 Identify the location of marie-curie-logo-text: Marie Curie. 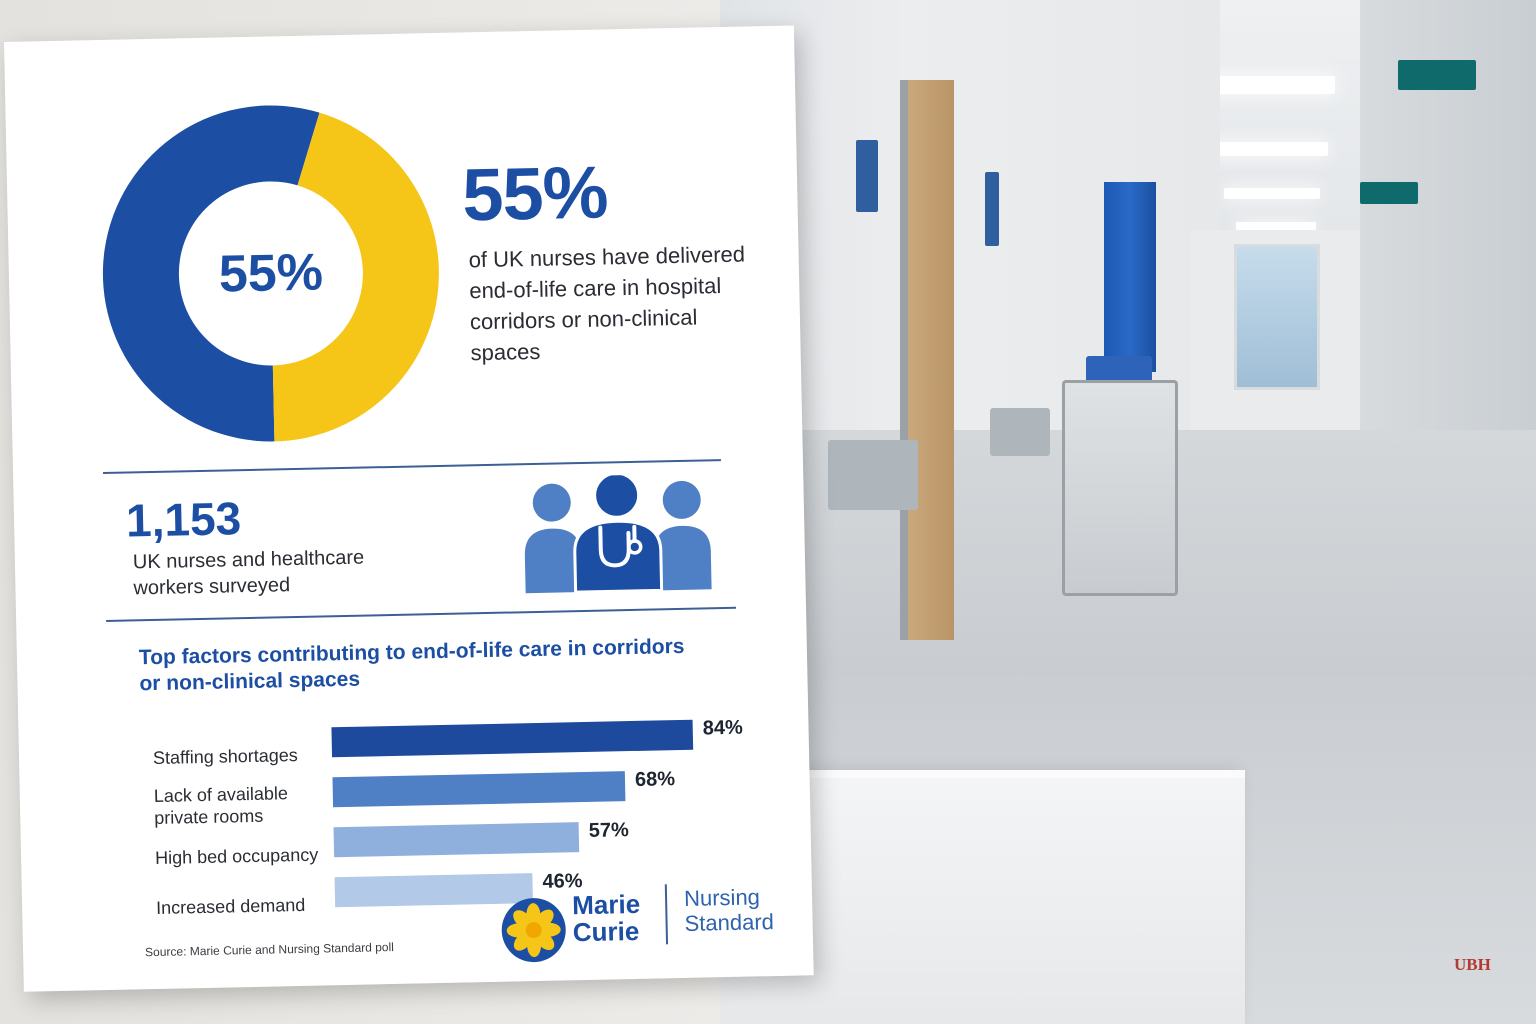
(606, 918).